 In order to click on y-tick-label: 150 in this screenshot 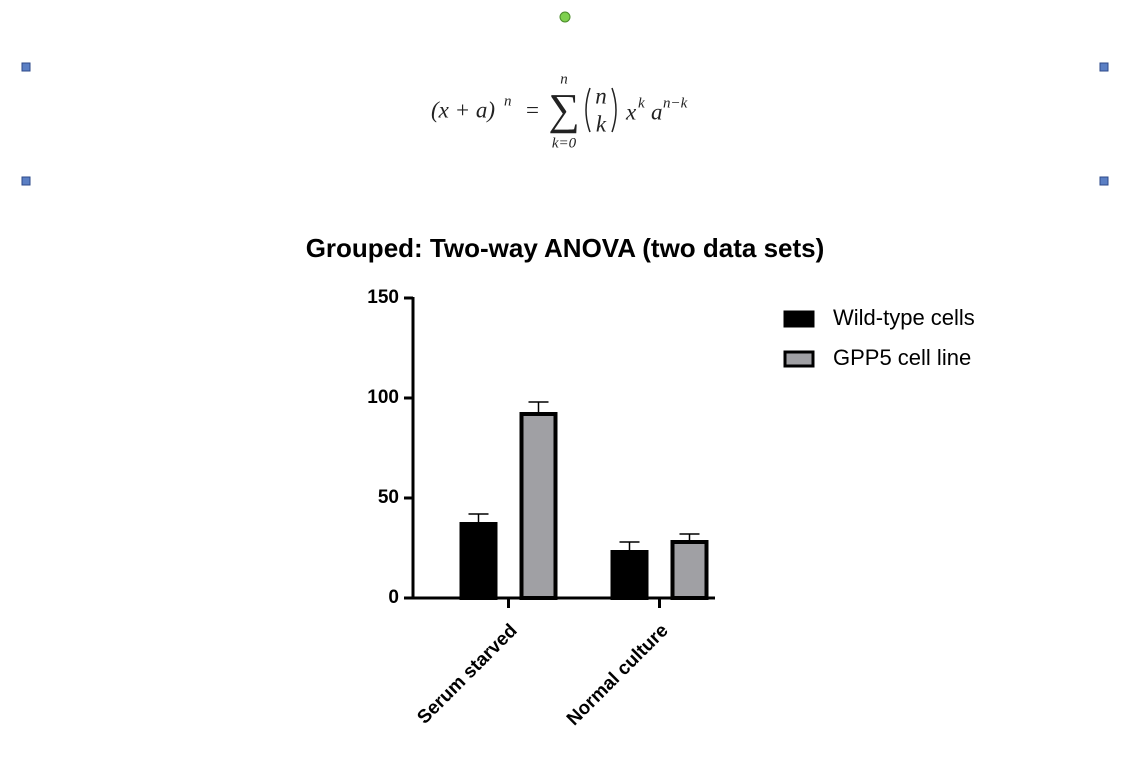, I will do `click(383, 297)`.